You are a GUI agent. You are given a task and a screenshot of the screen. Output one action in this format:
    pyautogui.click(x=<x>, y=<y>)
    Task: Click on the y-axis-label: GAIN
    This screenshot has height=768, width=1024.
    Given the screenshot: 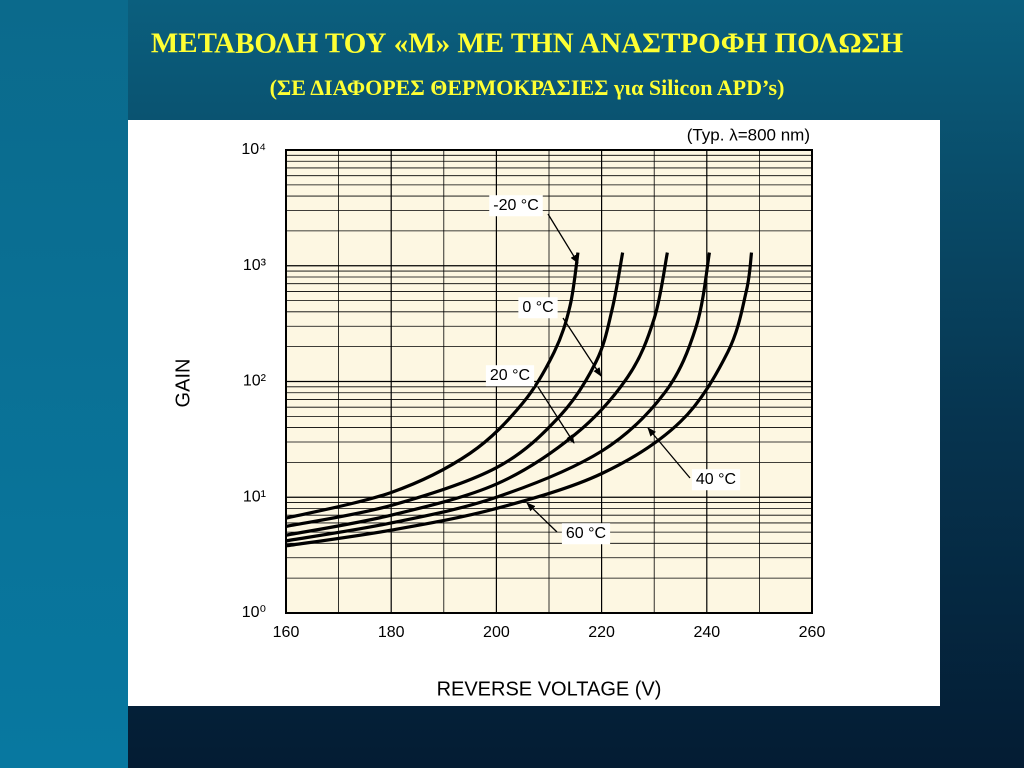 What is the action you would take?
    pyautogui.click(x=183, y=383)
    